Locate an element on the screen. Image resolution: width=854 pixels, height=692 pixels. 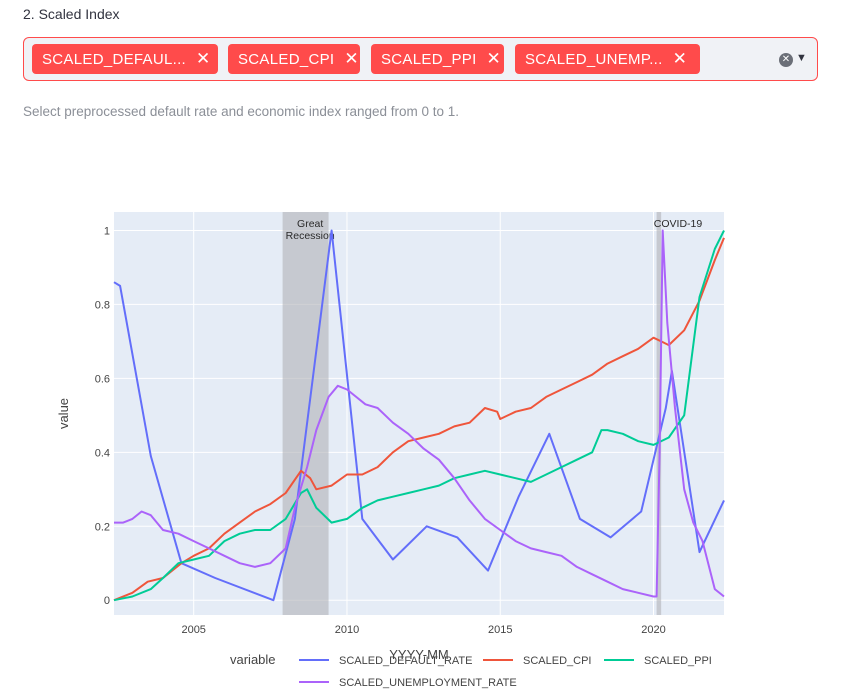
chip-unemployment: SCALED_UNEMP... ✕ is located at coordinates (607, 59).